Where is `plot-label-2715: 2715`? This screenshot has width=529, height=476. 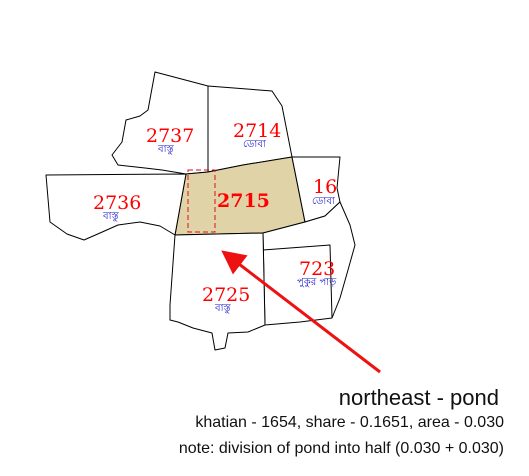
plot-label-2715: 2715 is located at coordinates (243, 201).